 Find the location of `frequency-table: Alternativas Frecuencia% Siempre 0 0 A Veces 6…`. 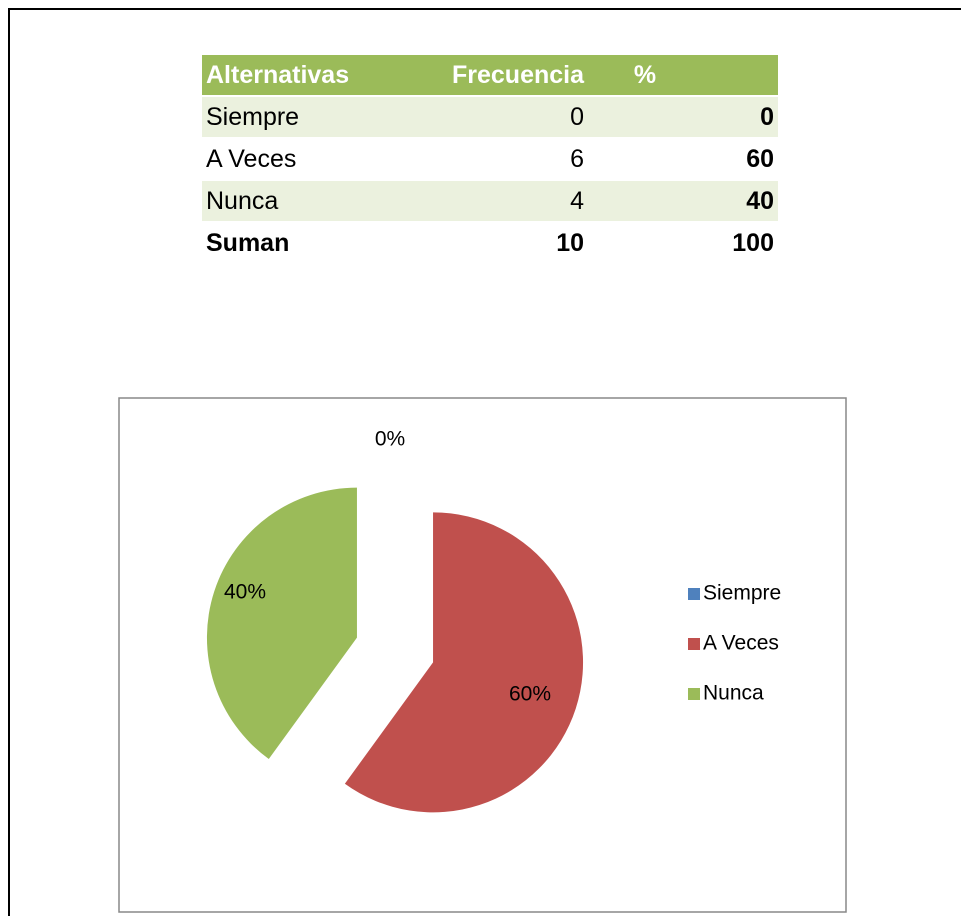

frequency-table: Alternativas Frecuencia% Siempre 0 0 A Veces 6… is located at coordinates (490, 159).